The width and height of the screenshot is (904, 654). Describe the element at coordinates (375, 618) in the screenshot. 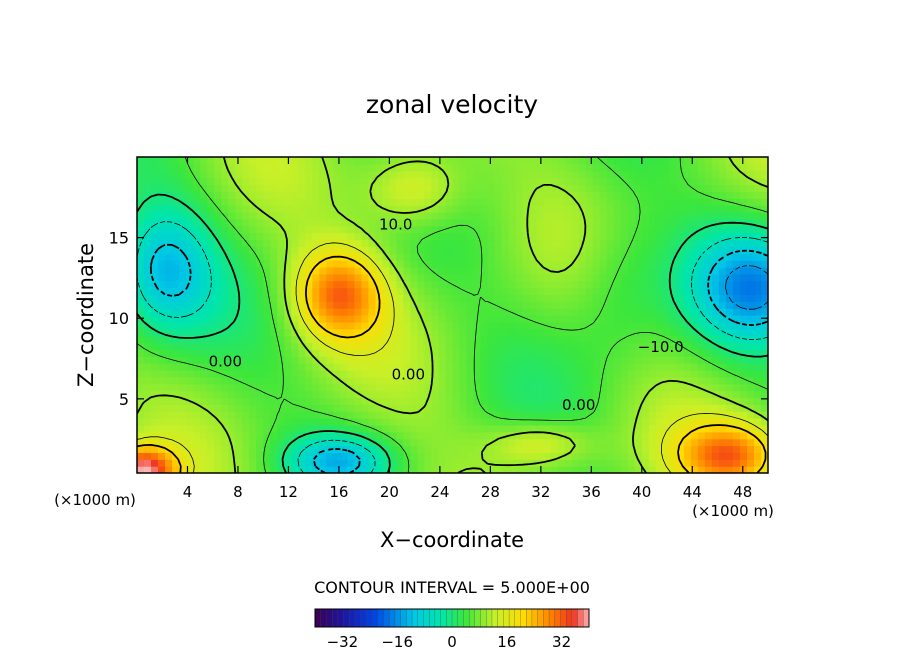

I see `colorbar-swatch` at that location.